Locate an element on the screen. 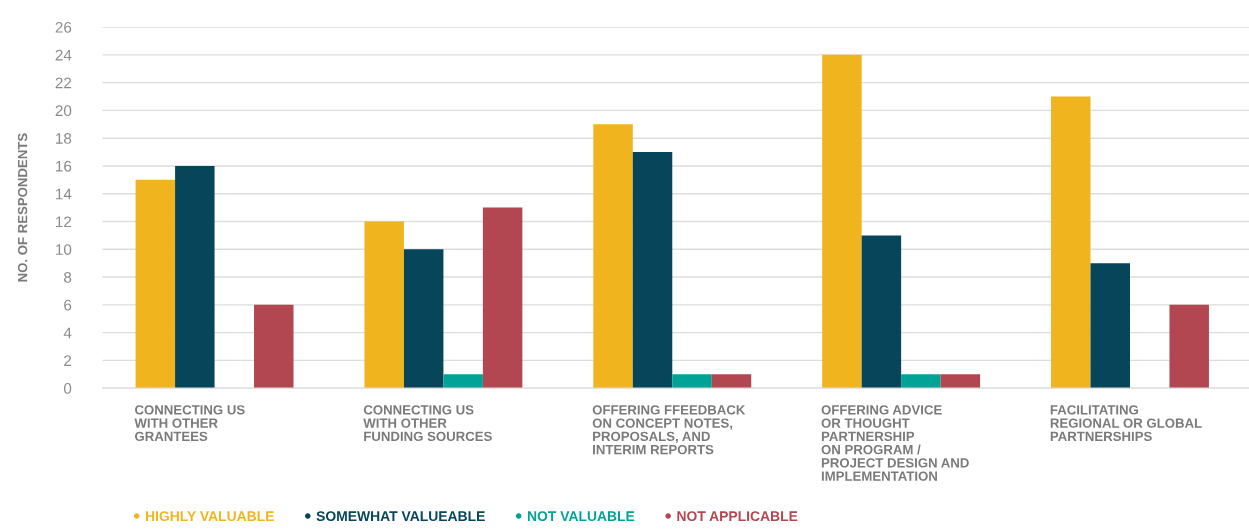 This screenshot has height=531, width=1249. y-tick-label: 2 is located at coordinates (68, 360).